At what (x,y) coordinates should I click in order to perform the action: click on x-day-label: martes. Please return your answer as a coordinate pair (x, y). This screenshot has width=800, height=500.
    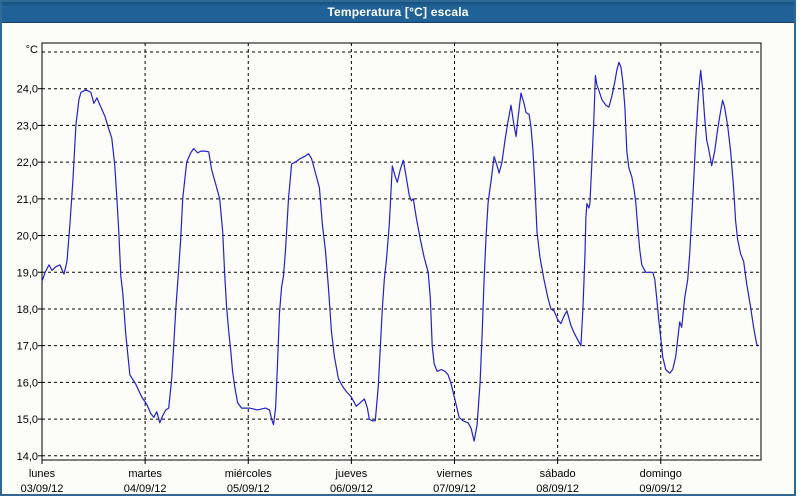
    Looking at the image, I should click on (145, 474).